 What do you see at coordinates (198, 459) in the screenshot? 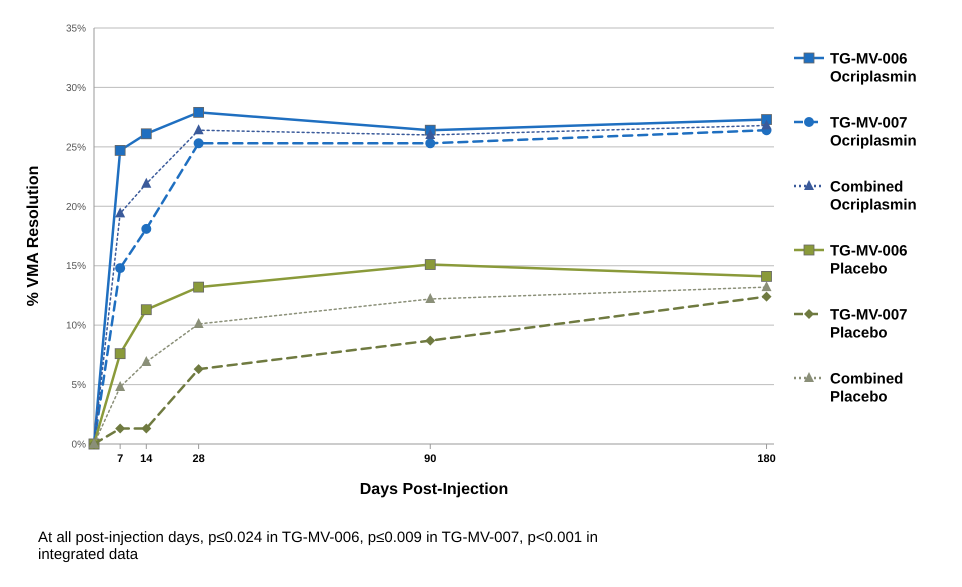
I see `x-tick-label: 28` at bounding box center [198, 459].